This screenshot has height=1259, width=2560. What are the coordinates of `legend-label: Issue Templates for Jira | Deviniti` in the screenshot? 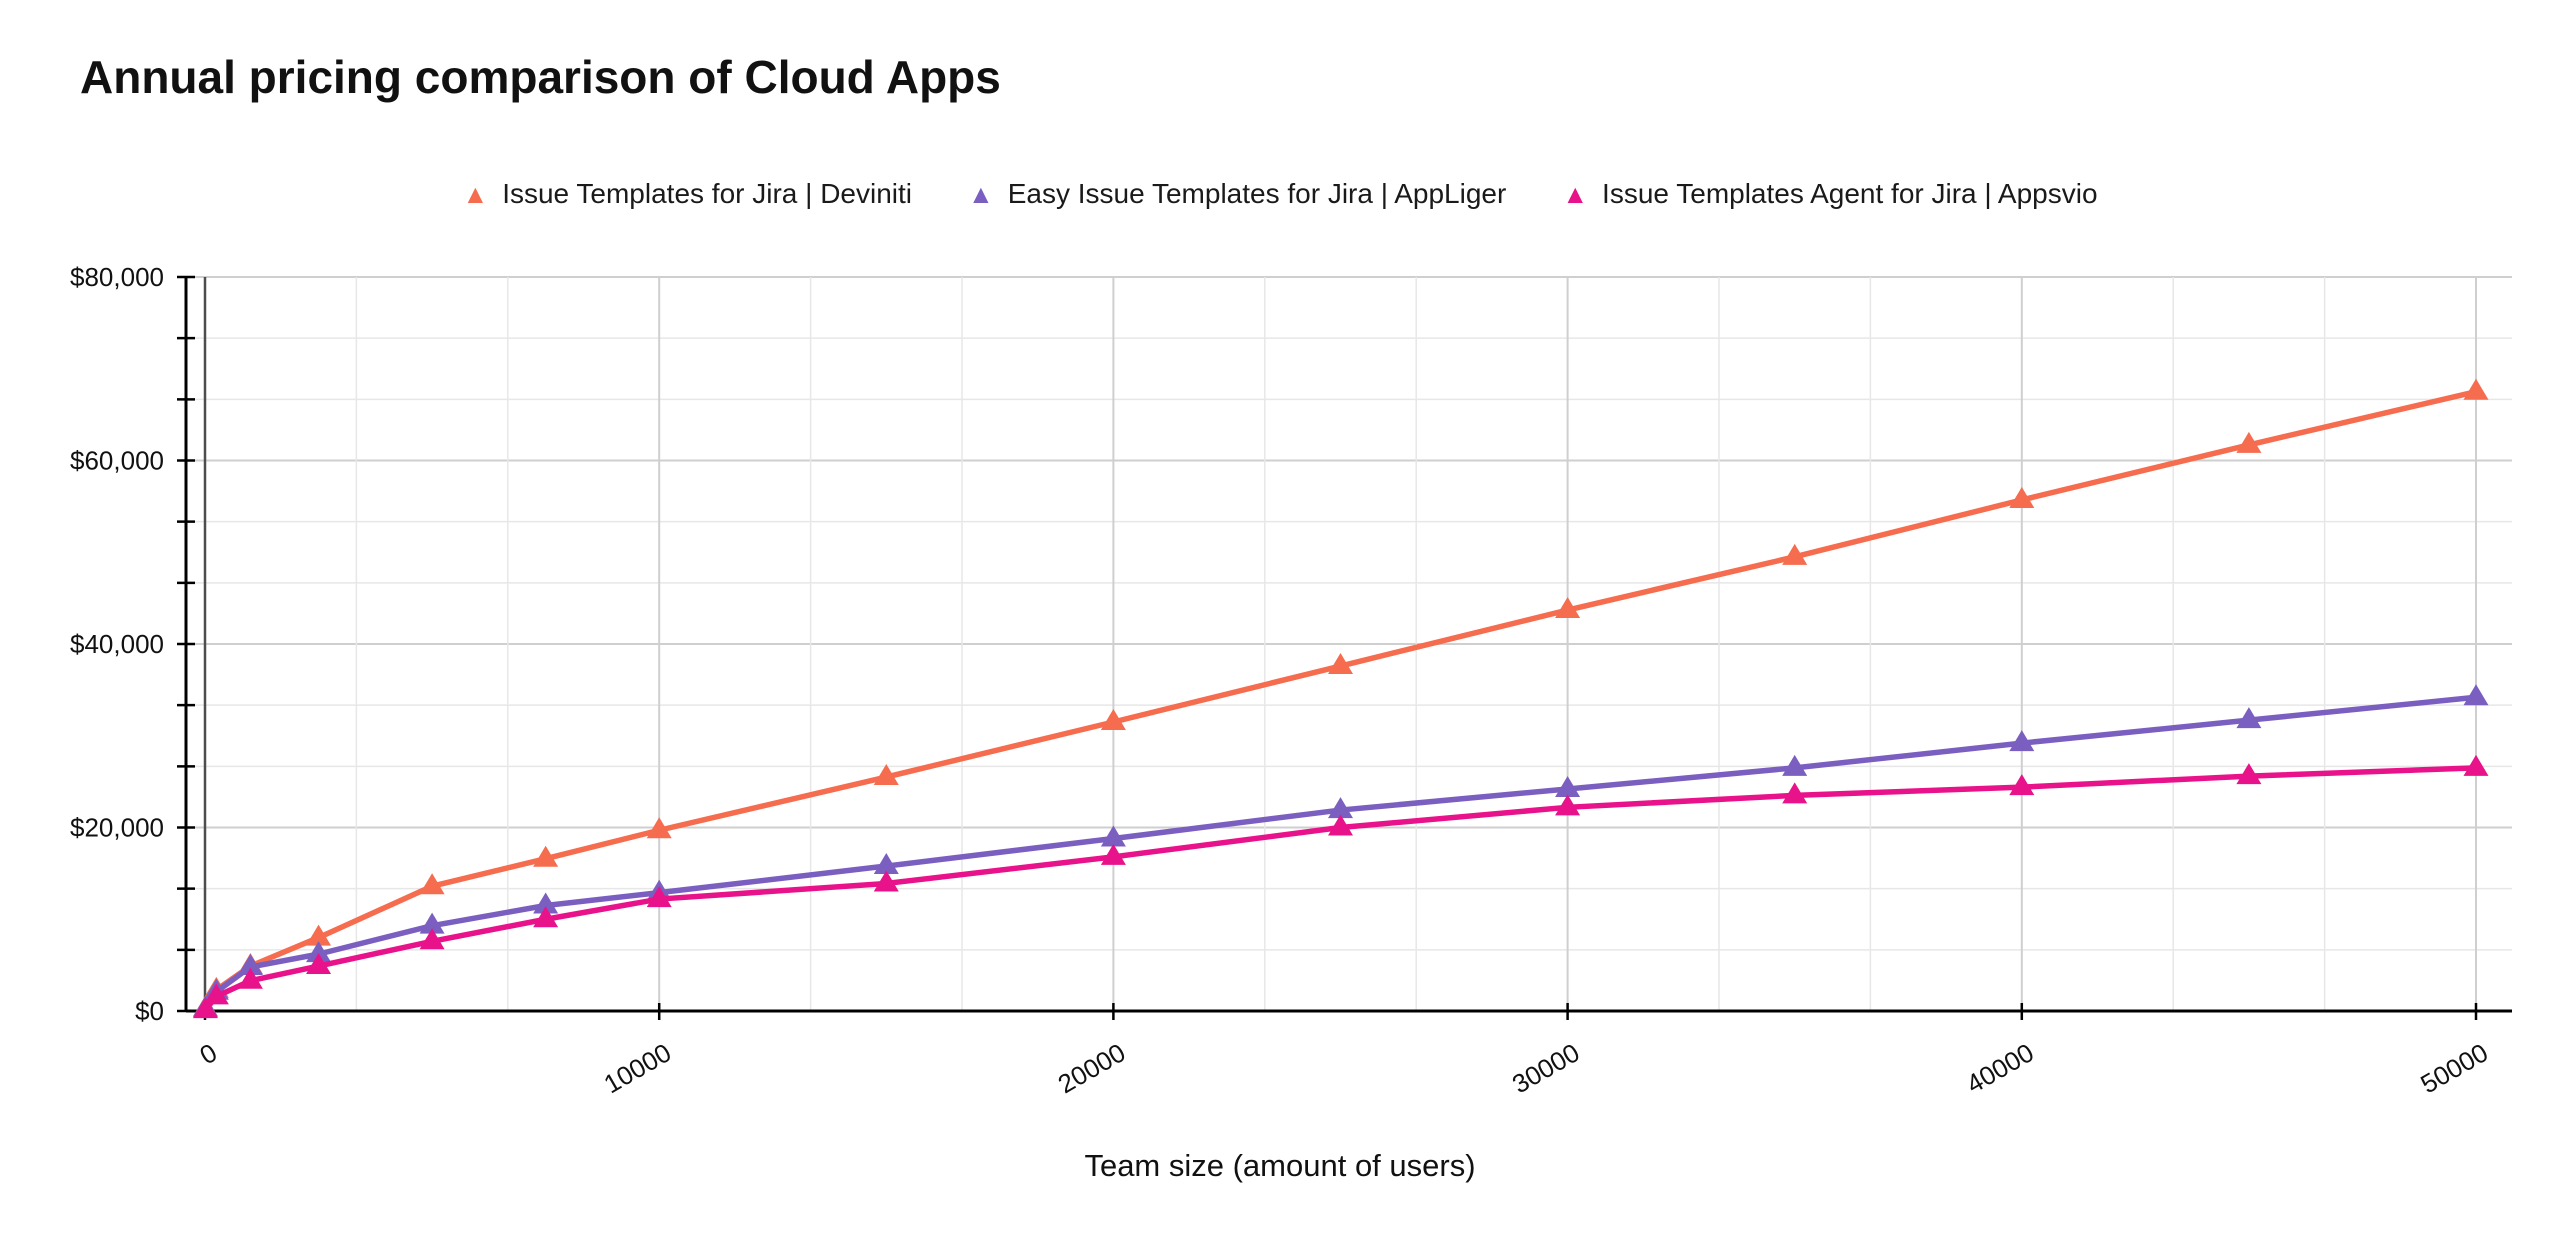 It's located at (707, 193).